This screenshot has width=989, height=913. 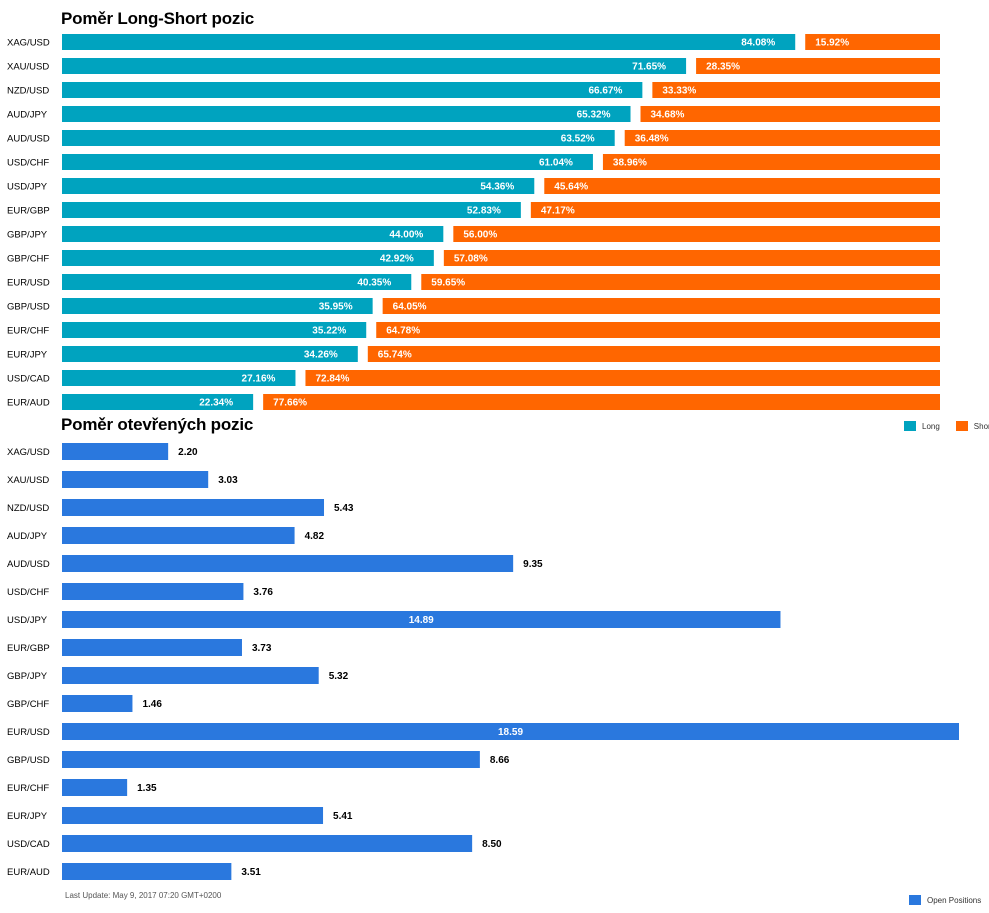 I want to click on short-value-label: 45.64%, so click(x=571, y=187).